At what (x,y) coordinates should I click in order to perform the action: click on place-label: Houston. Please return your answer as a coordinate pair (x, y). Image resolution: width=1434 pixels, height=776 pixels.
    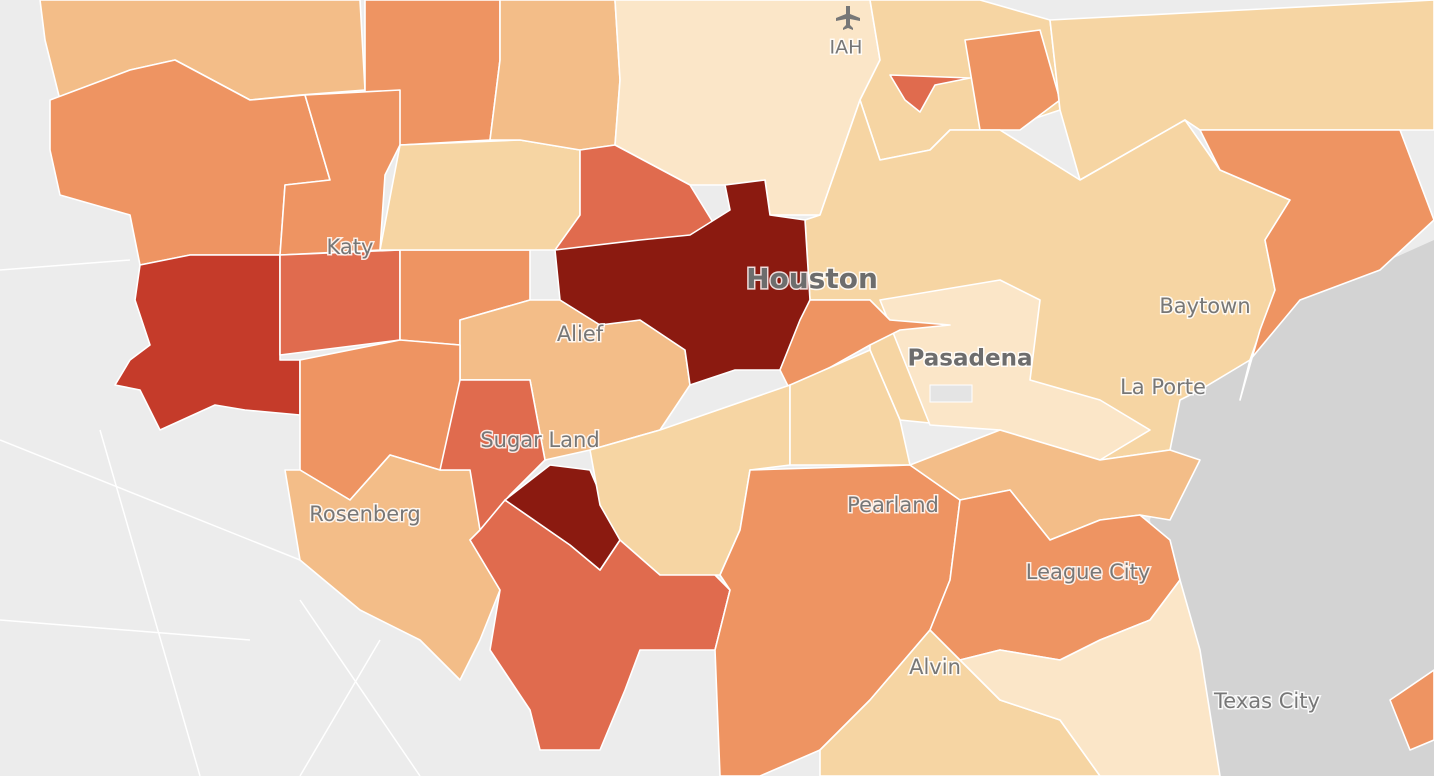
    Looking at the image, I should click on (812, 278).